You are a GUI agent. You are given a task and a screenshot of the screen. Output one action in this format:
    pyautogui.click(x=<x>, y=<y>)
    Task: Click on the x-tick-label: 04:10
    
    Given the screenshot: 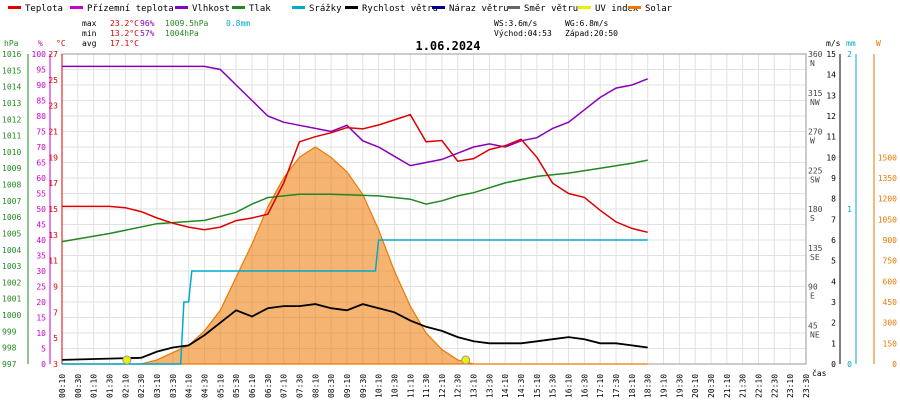 What is the action you would take?
    pyautogui.click(x=189, y=386)
    